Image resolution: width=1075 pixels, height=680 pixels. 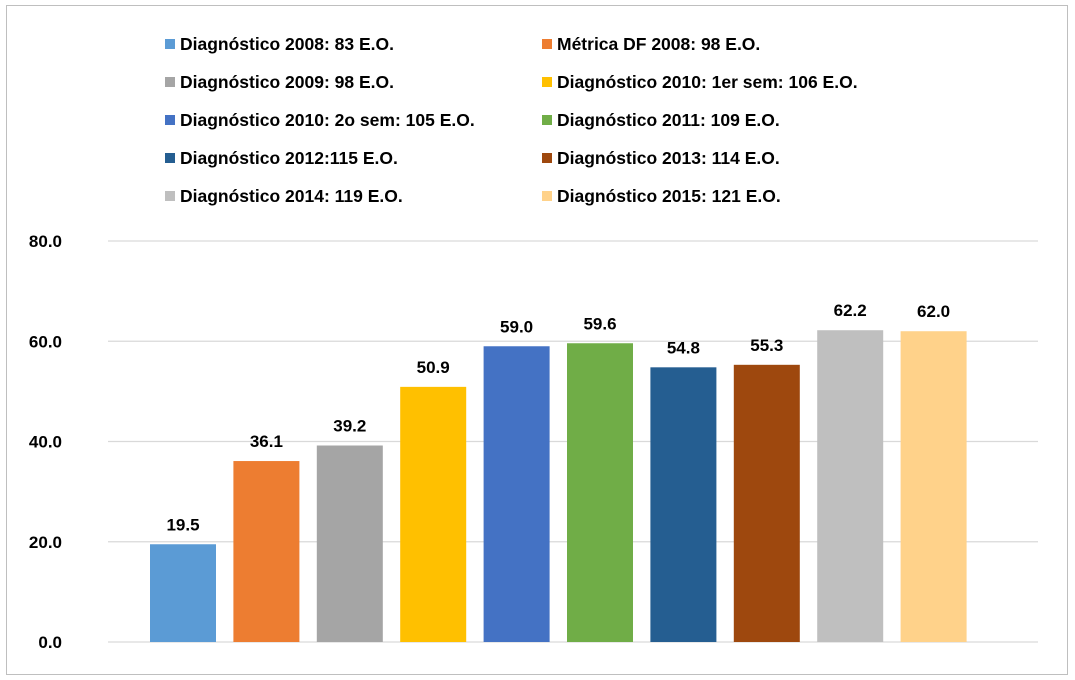 I want to click on data-label: 19.5, so click(x=182, y=524).